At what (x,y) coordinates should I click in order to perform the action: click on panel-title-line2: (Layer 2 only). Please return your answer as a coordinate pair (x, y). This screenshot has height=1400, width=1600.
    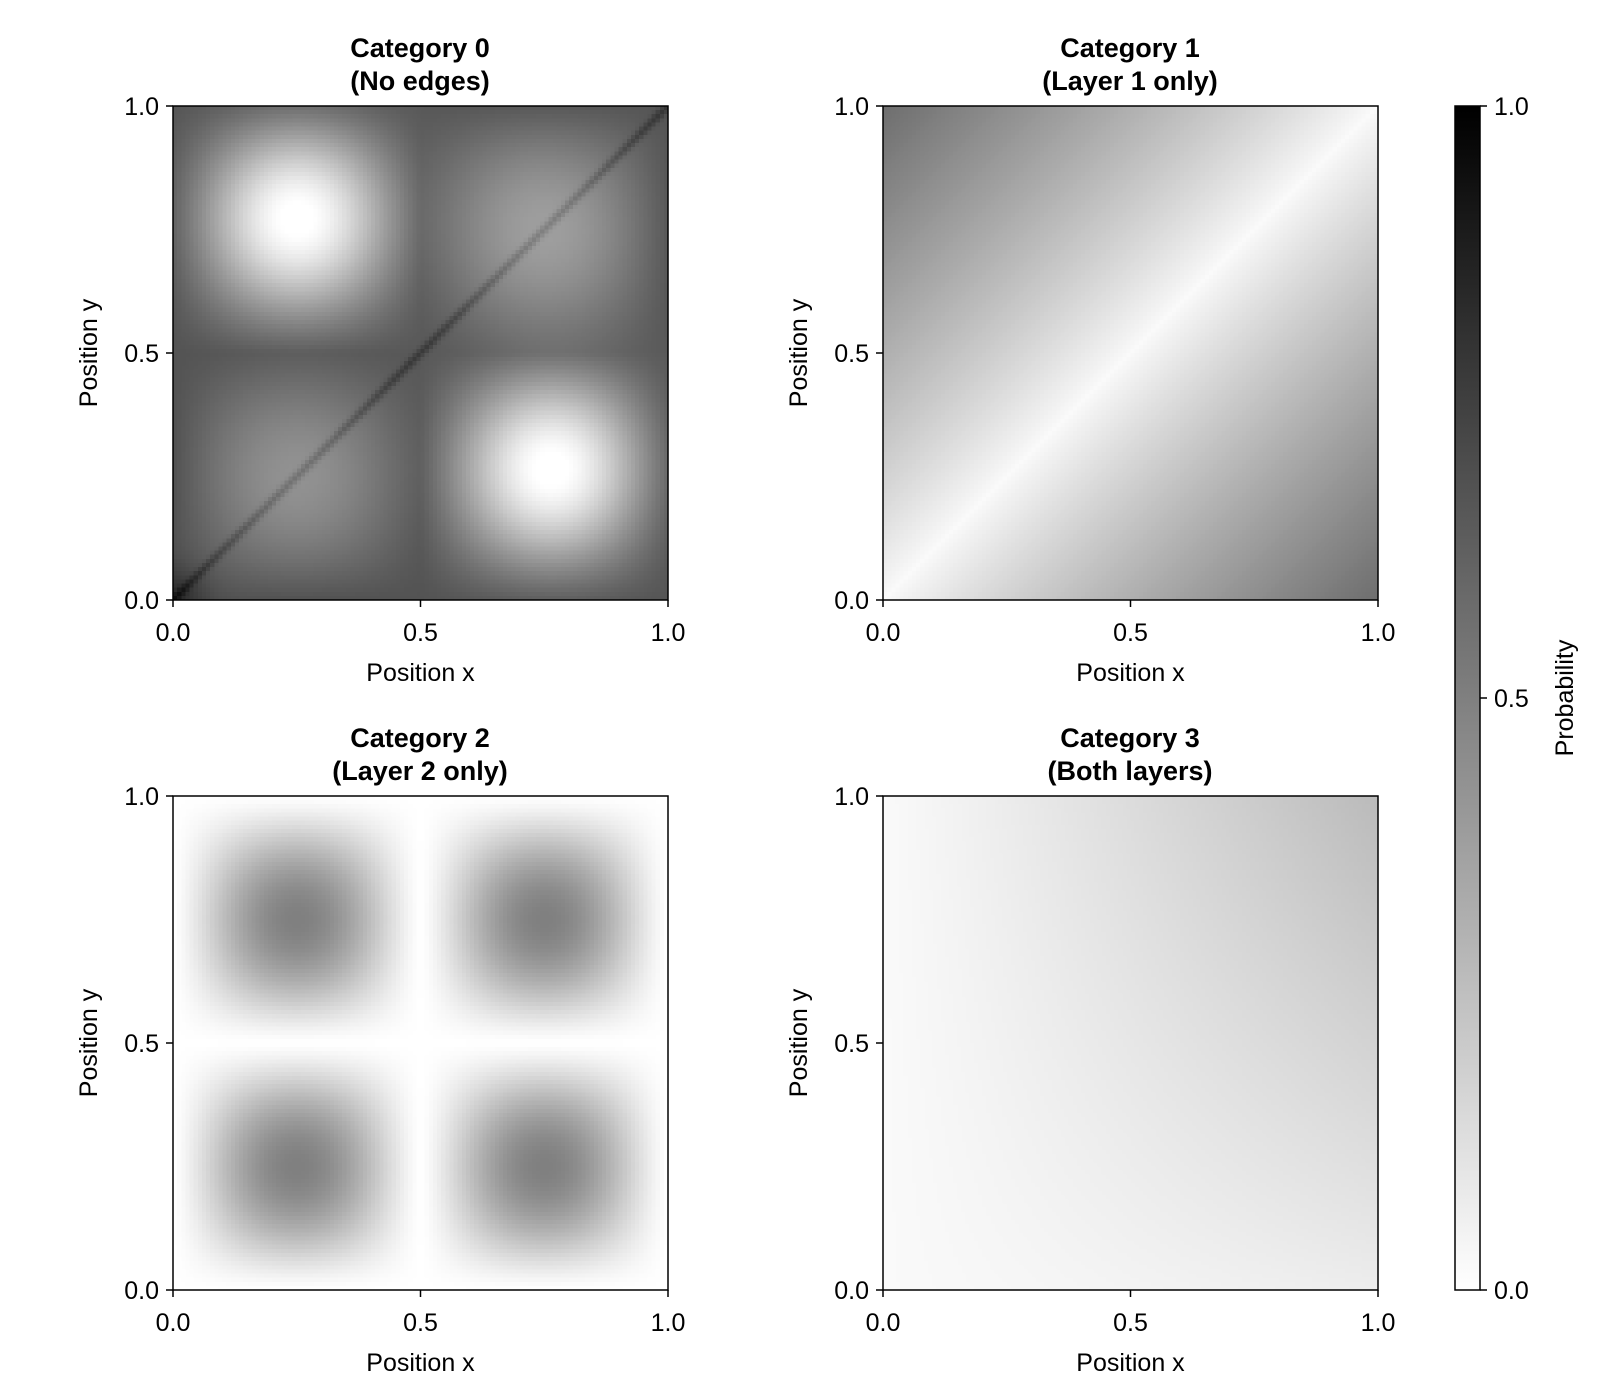
    Looking at the image, I should click on (420, 771).